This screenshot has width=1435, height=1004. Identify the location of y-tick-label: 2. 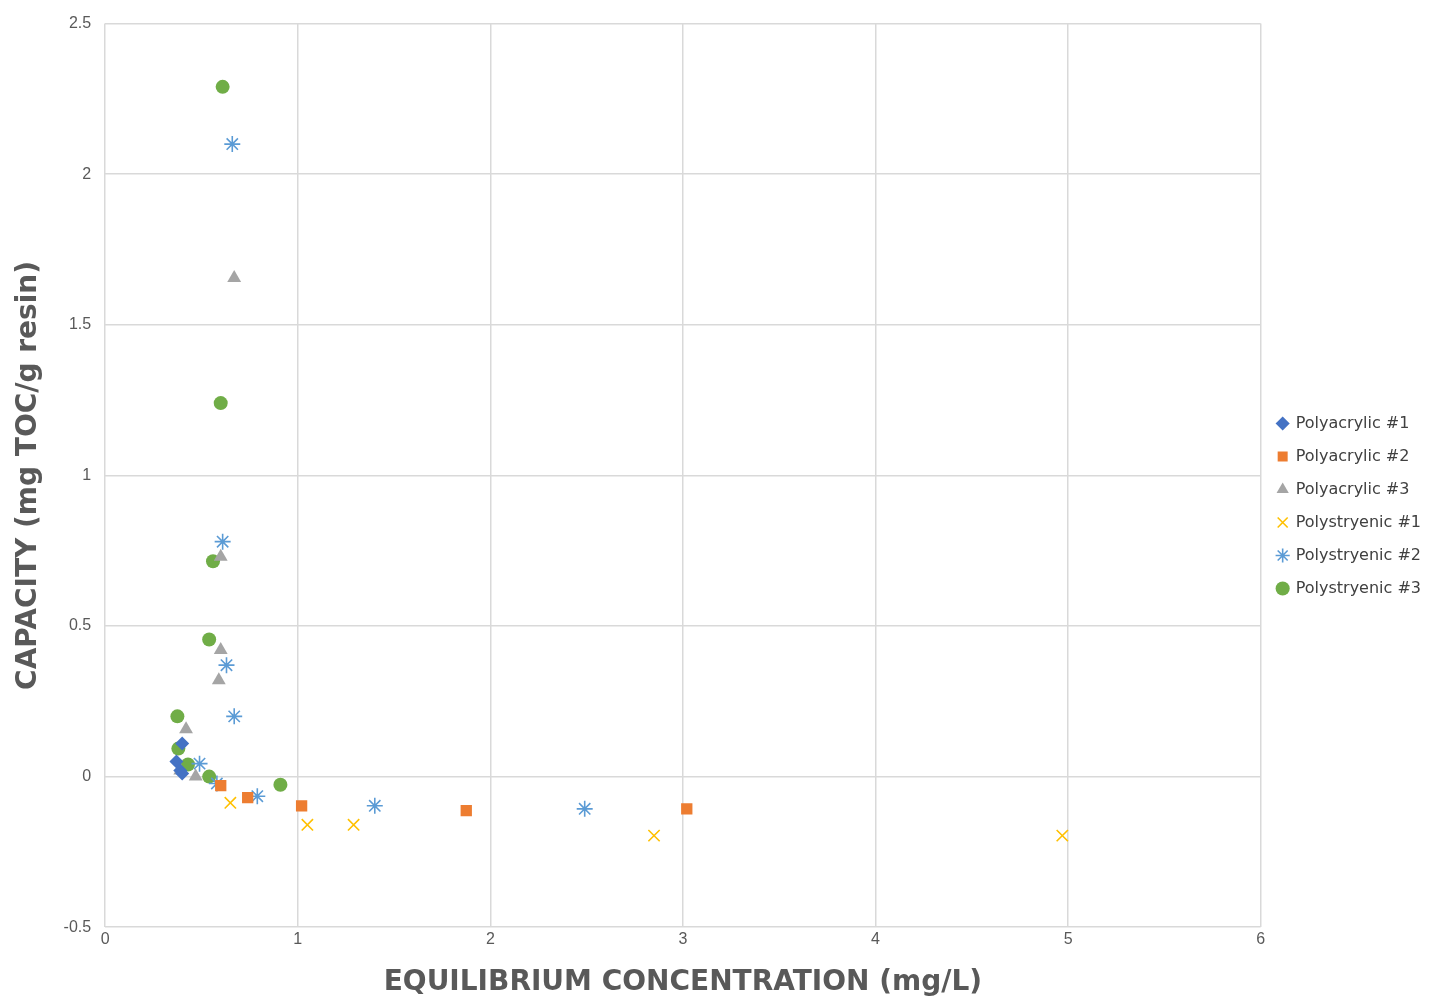
(87, 173).